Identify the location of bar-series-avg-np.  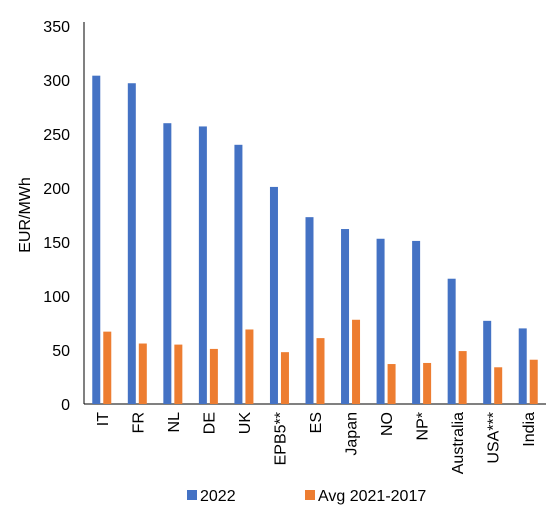
(427, 383).